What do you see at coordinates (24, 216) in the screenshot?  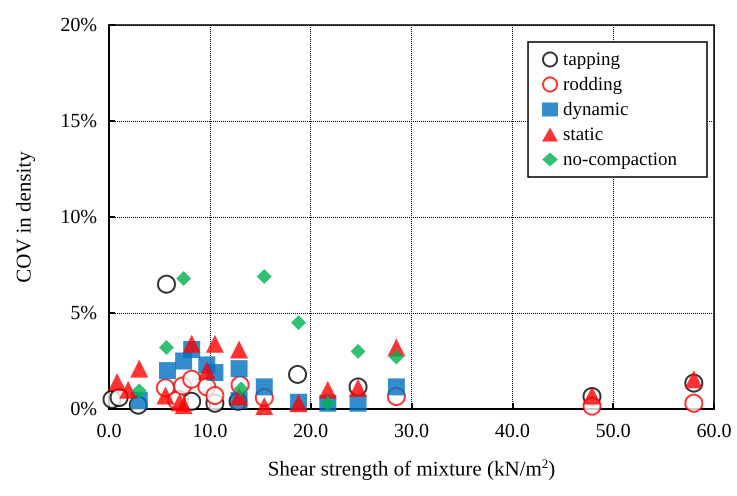 I see `y-axis-title: COV in density` at bounding box center [24, 216].